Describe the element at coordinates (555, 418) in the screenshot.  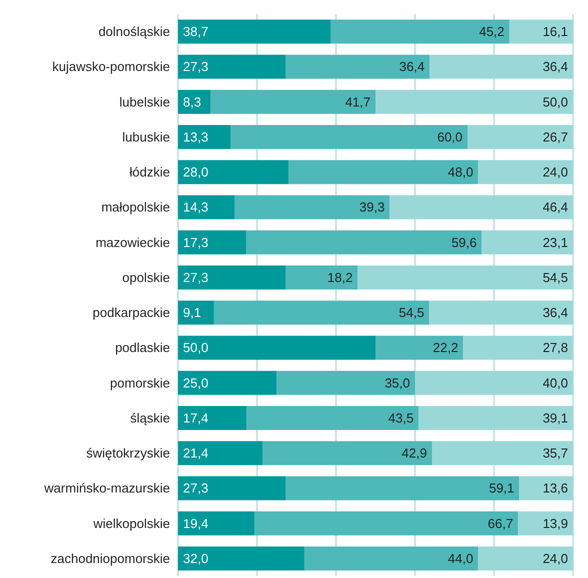
I see `data-label: 39,1` at that location.